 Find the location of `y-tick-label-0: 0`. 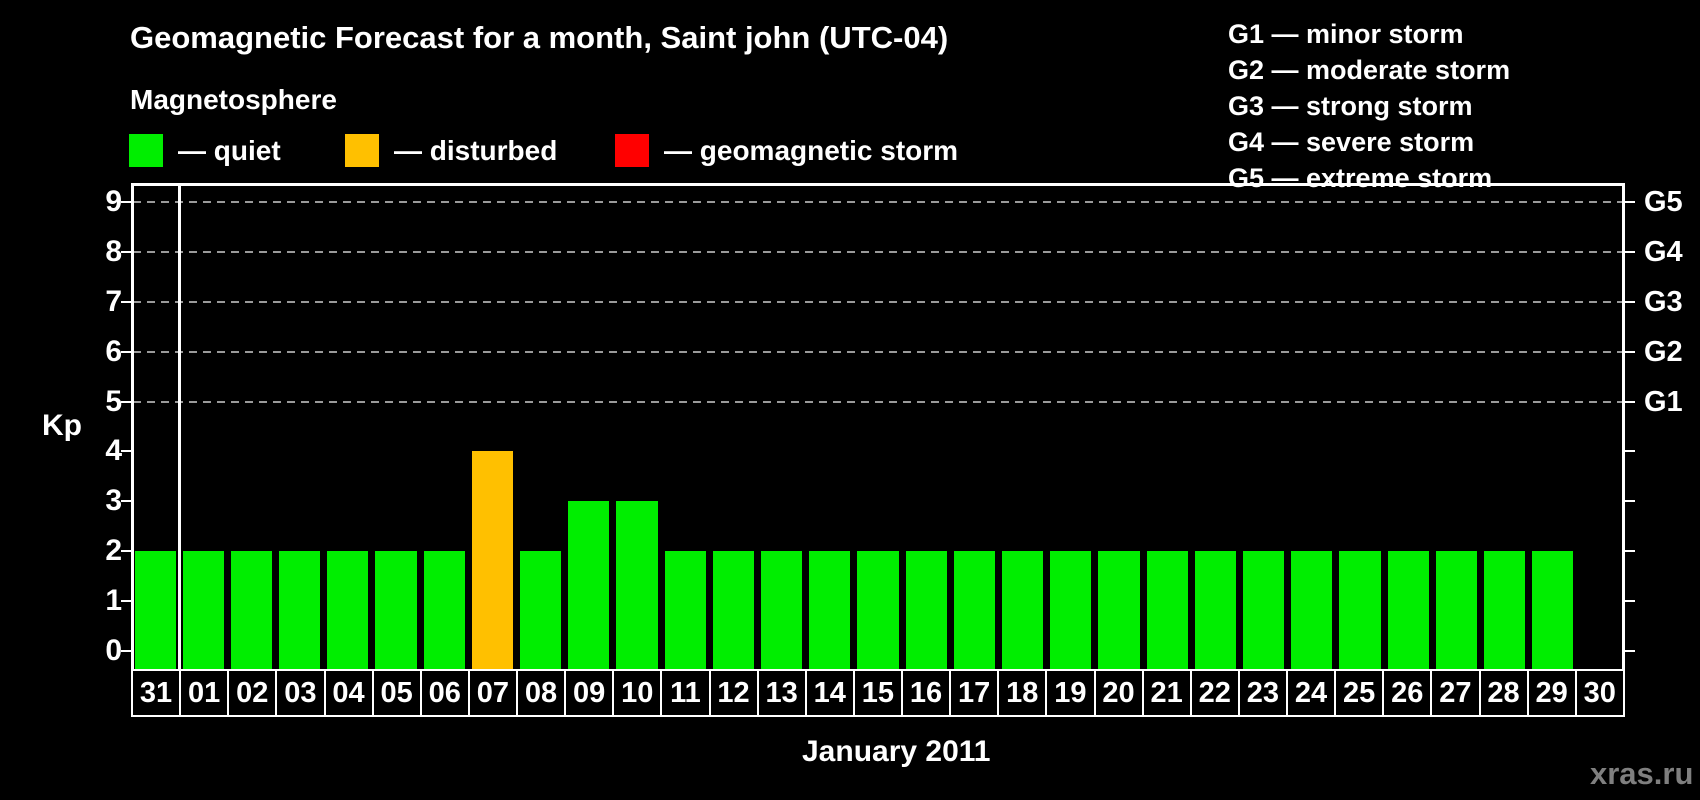

y-tick-label-0: 0 is located at coordinates (113, 650).